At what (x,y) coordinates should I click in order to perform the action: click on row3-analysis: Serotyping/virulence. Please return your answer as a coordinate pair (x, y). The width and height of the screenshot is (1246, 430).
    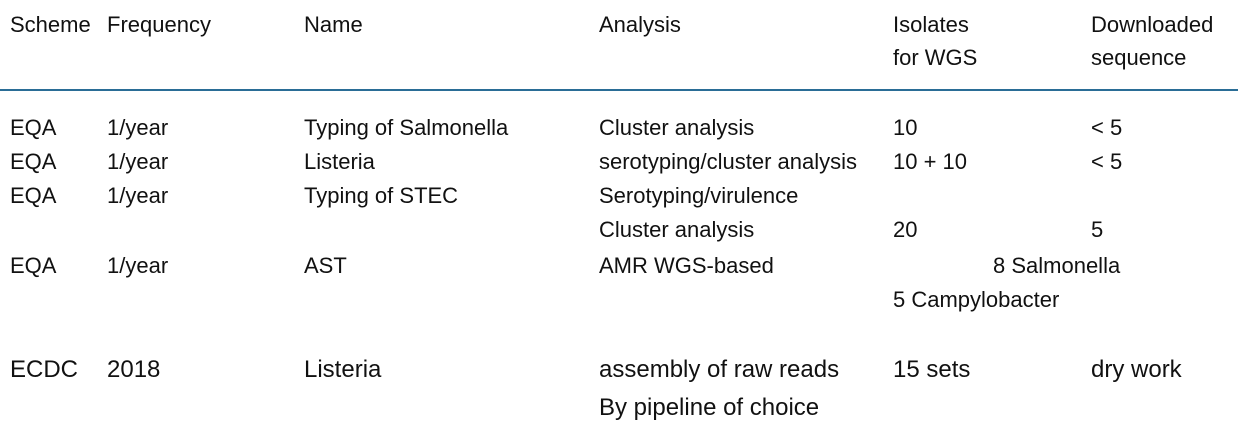
    Looking at the image, I should click on (699, 195).